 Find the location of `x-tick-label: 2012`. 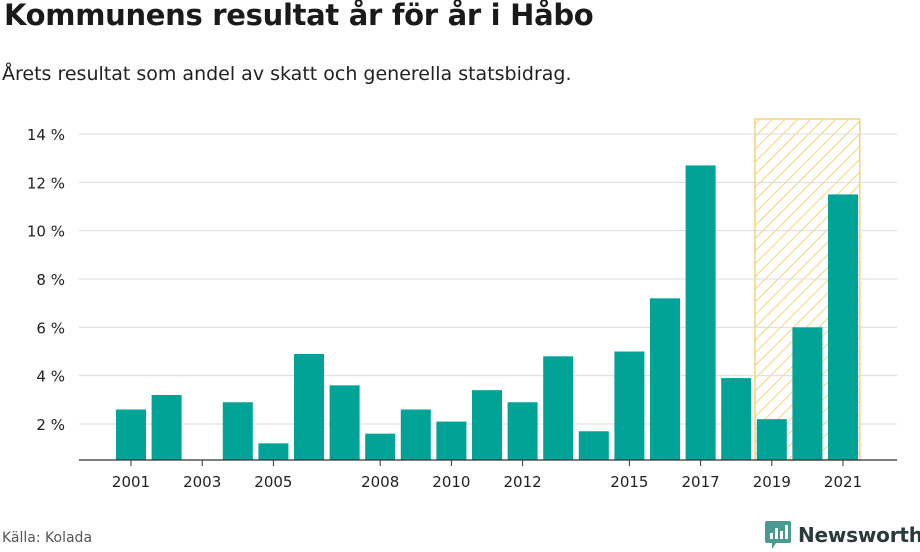

x-tick-label: 2012 is located at coordinates (523, 482).